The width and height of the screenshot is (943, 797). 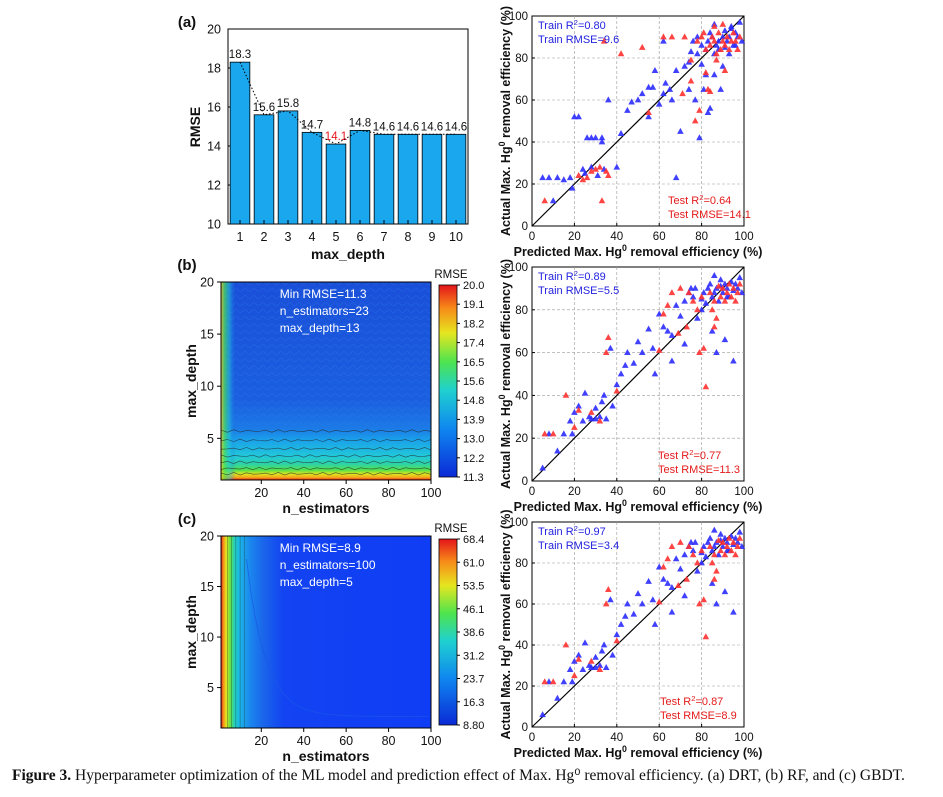 I want to click on y-tick-label: 20, so click(x=521, y=185).